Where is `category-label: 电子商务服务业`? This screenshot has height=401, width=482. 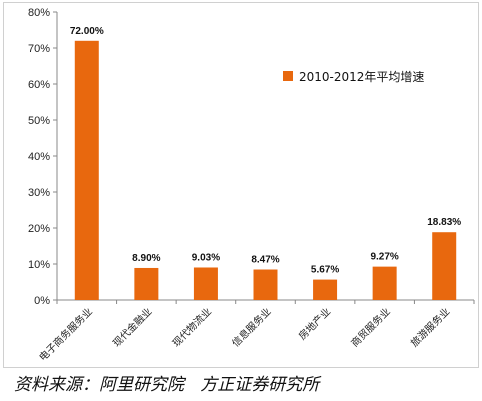
category-label: 电子商务服务业 is located at coordinates (65, 334).